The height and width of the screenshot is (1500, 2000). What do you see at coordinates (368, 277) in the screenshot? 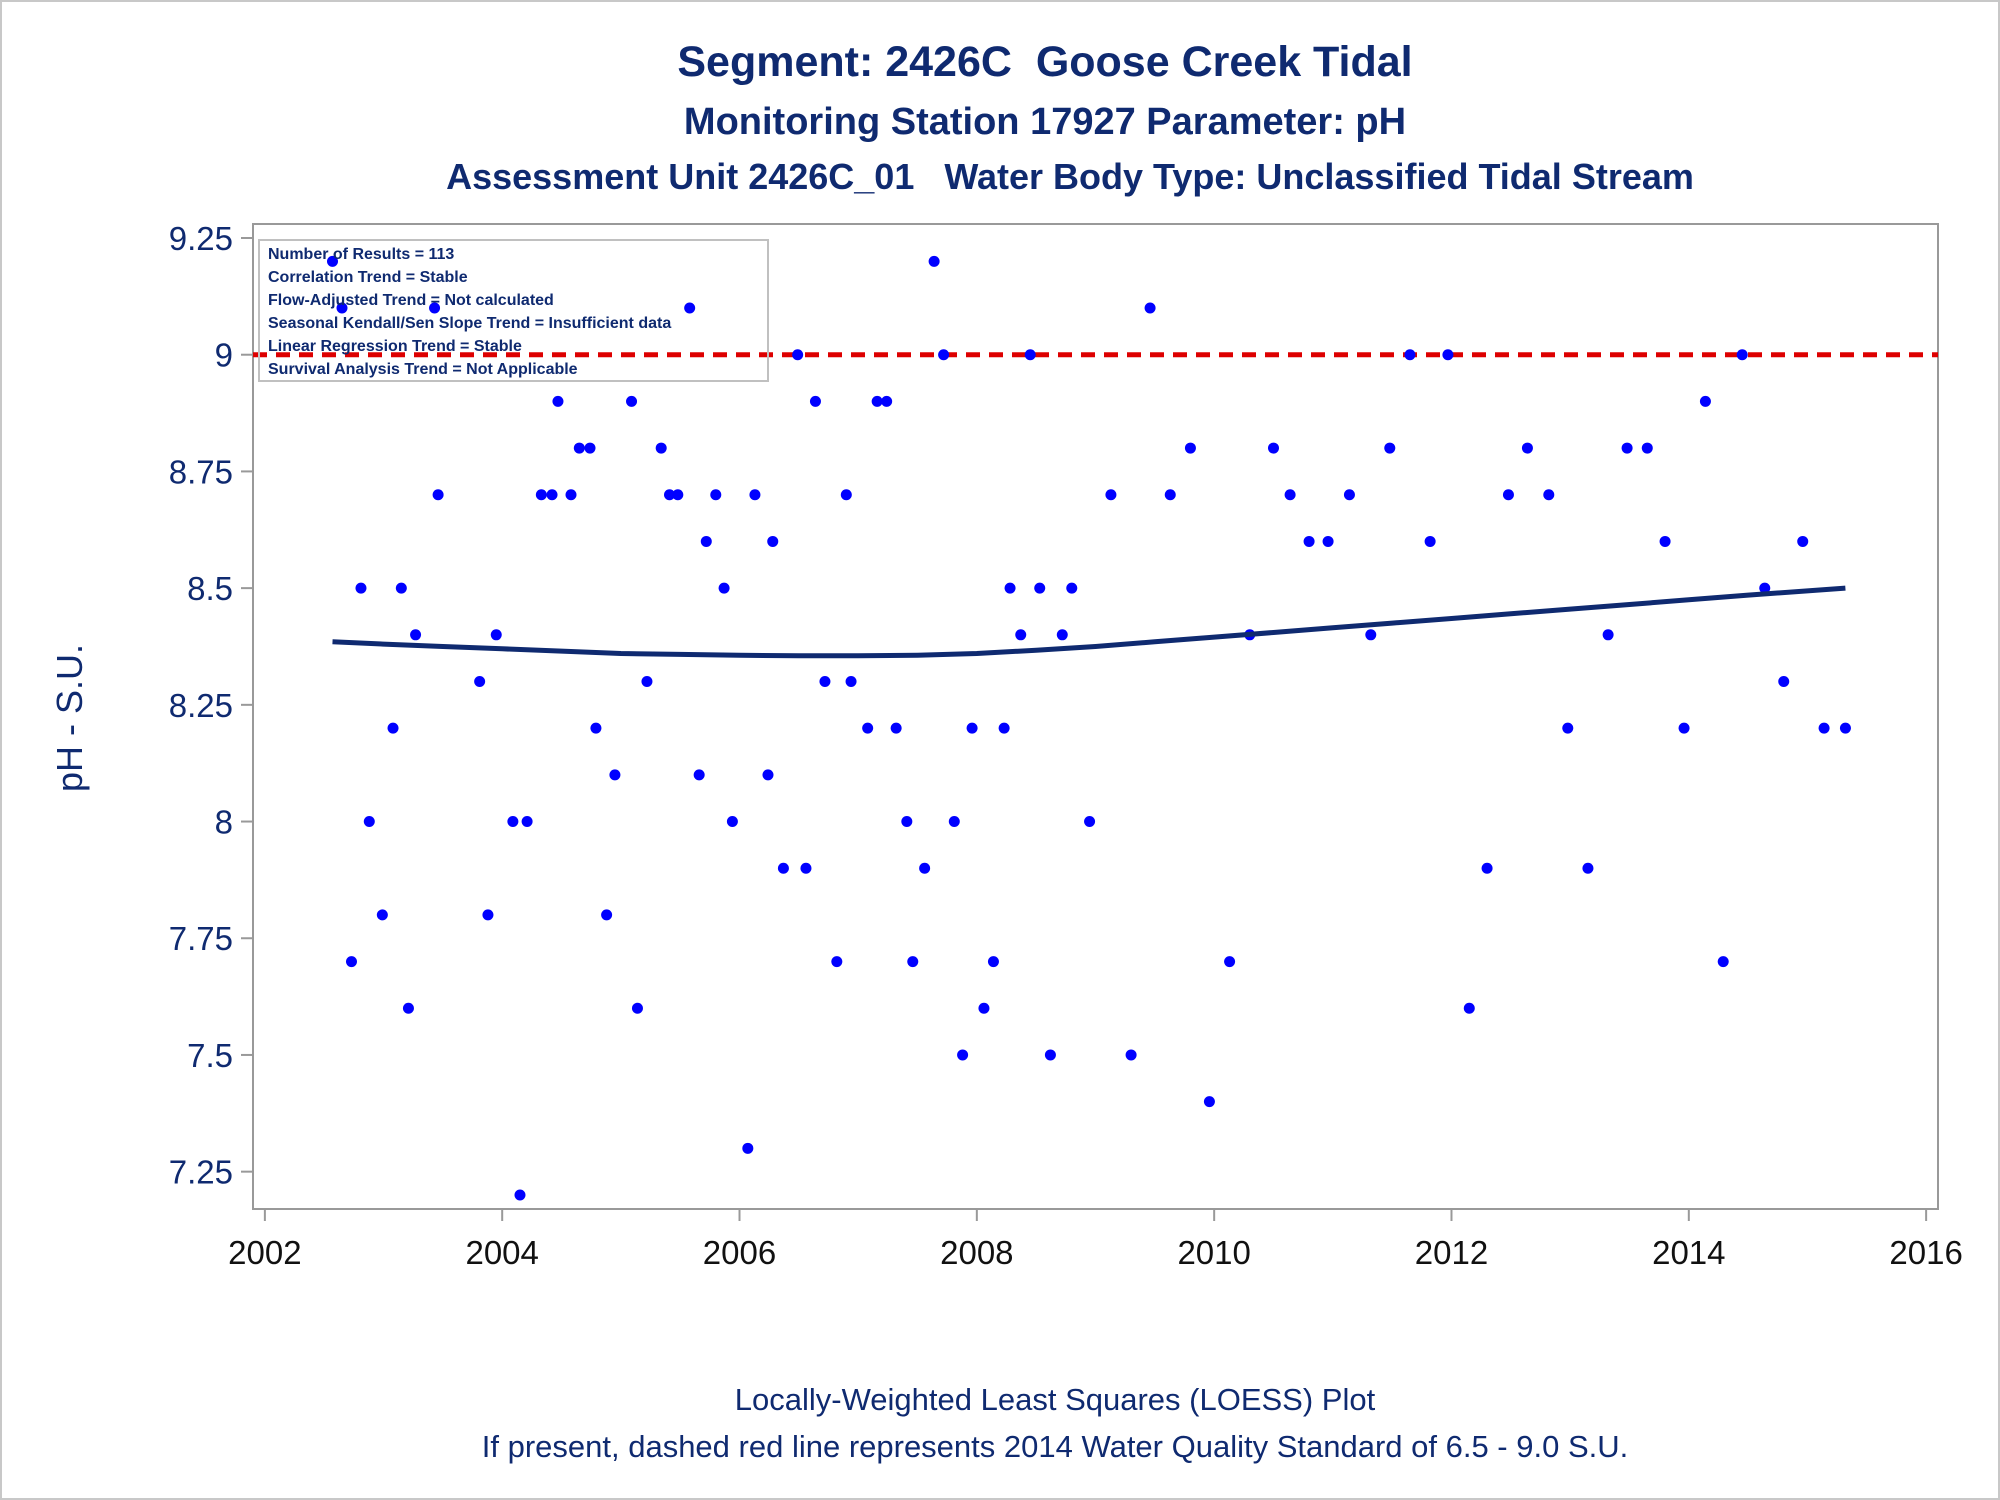
I see `info-correlation-trend: Correlation Trend = Stable` at bounding box center [368, 277].